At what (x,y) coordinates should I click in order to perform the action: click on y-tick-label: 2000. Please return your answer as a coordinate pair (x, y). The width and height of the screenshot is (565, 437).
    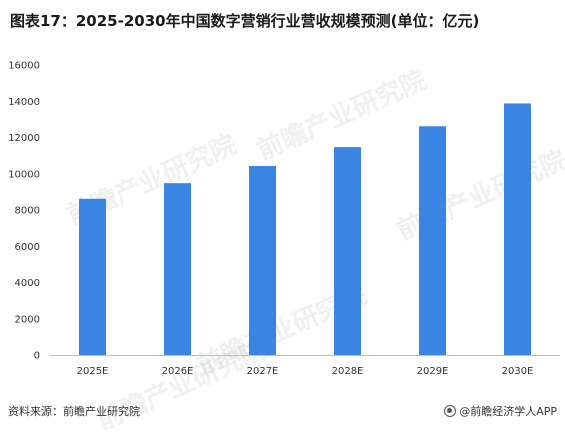
    Looking at the image, I should click on (27, 319).